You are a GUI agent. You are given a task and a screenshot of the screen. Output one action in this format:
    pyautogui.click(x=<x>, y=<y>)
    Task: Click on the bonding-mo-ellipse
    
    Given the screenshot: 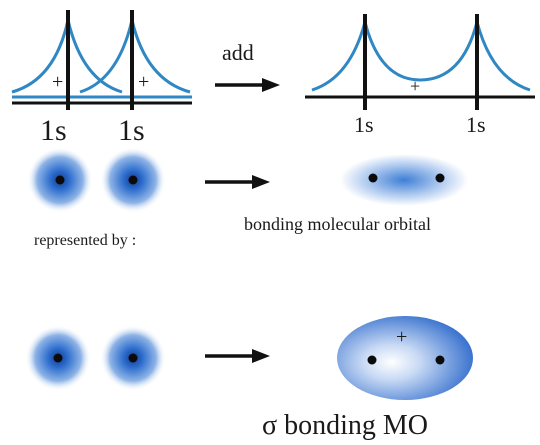 What is the action you would take?
    pyautogui.click(x=404, y=180)
    